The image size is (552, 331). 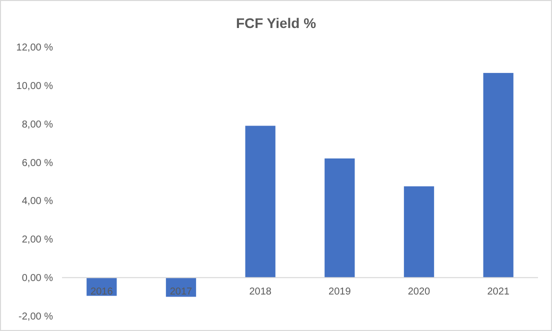 I want to click on x-tick-label: 2017, so click(x=181, y=292).